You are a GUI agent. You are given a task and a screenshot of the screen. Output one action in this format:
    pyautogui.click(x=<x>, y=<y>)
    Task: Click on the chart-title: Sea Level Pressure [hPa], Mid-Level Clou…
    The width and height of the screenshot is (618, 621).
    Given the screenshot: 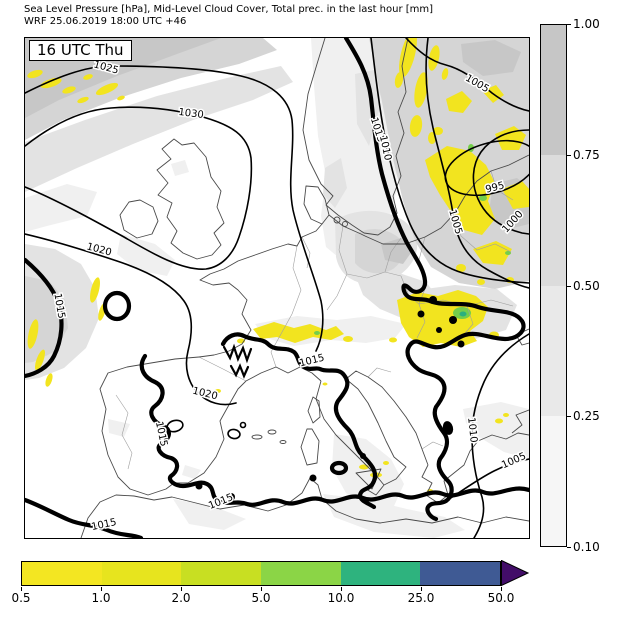 What is the action you would take?
    pyautogui.click(x=229, y=9)
    